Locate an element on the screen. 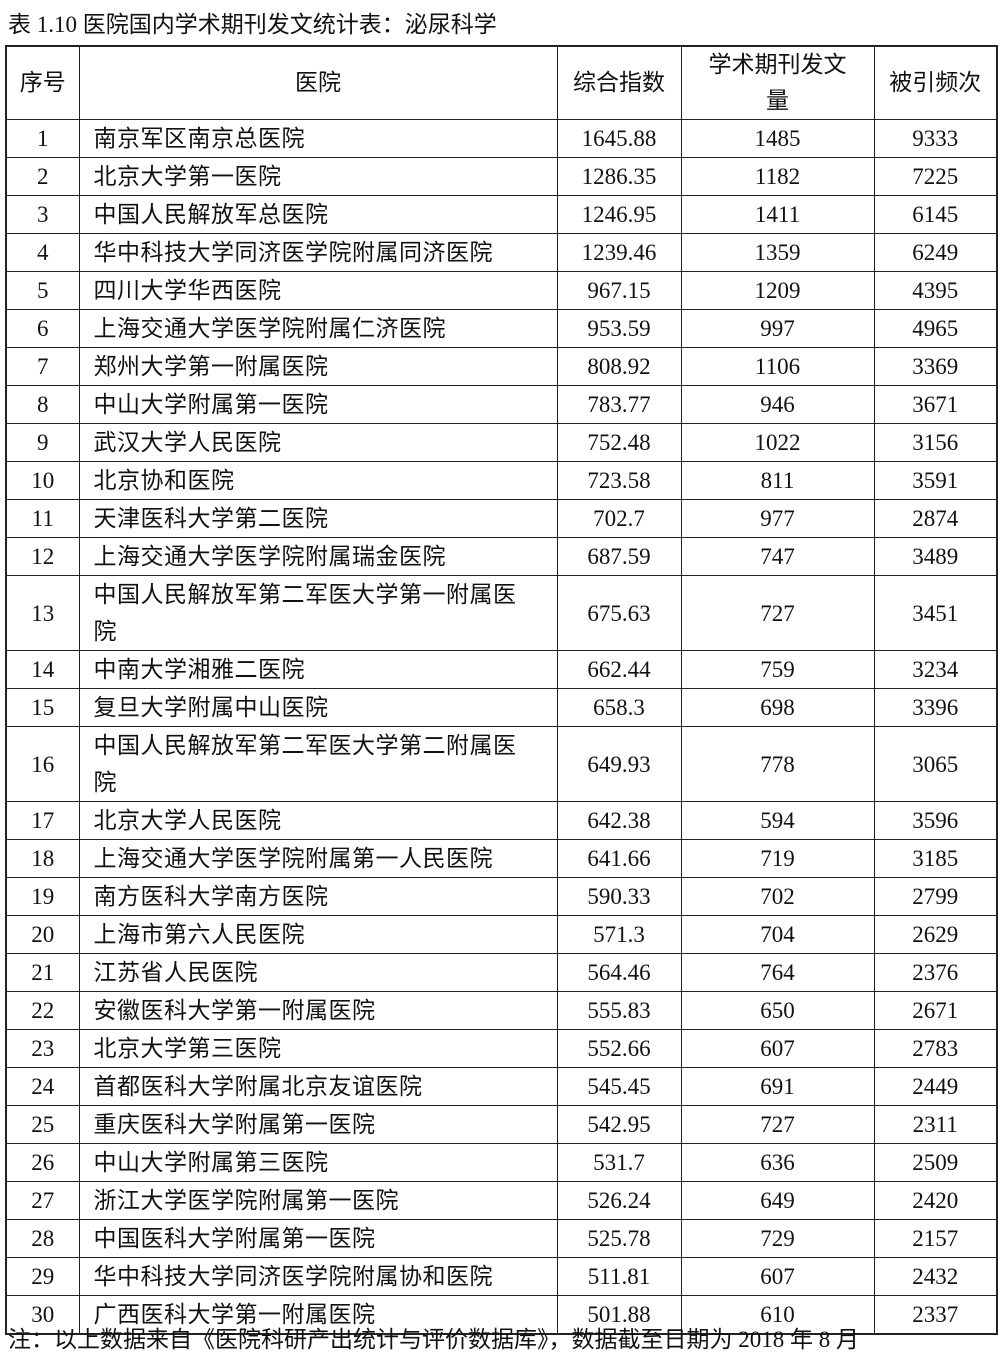 This screenshot has height=1359, width=1000. cell-rank: 16 is located at coordinates (42, 764).